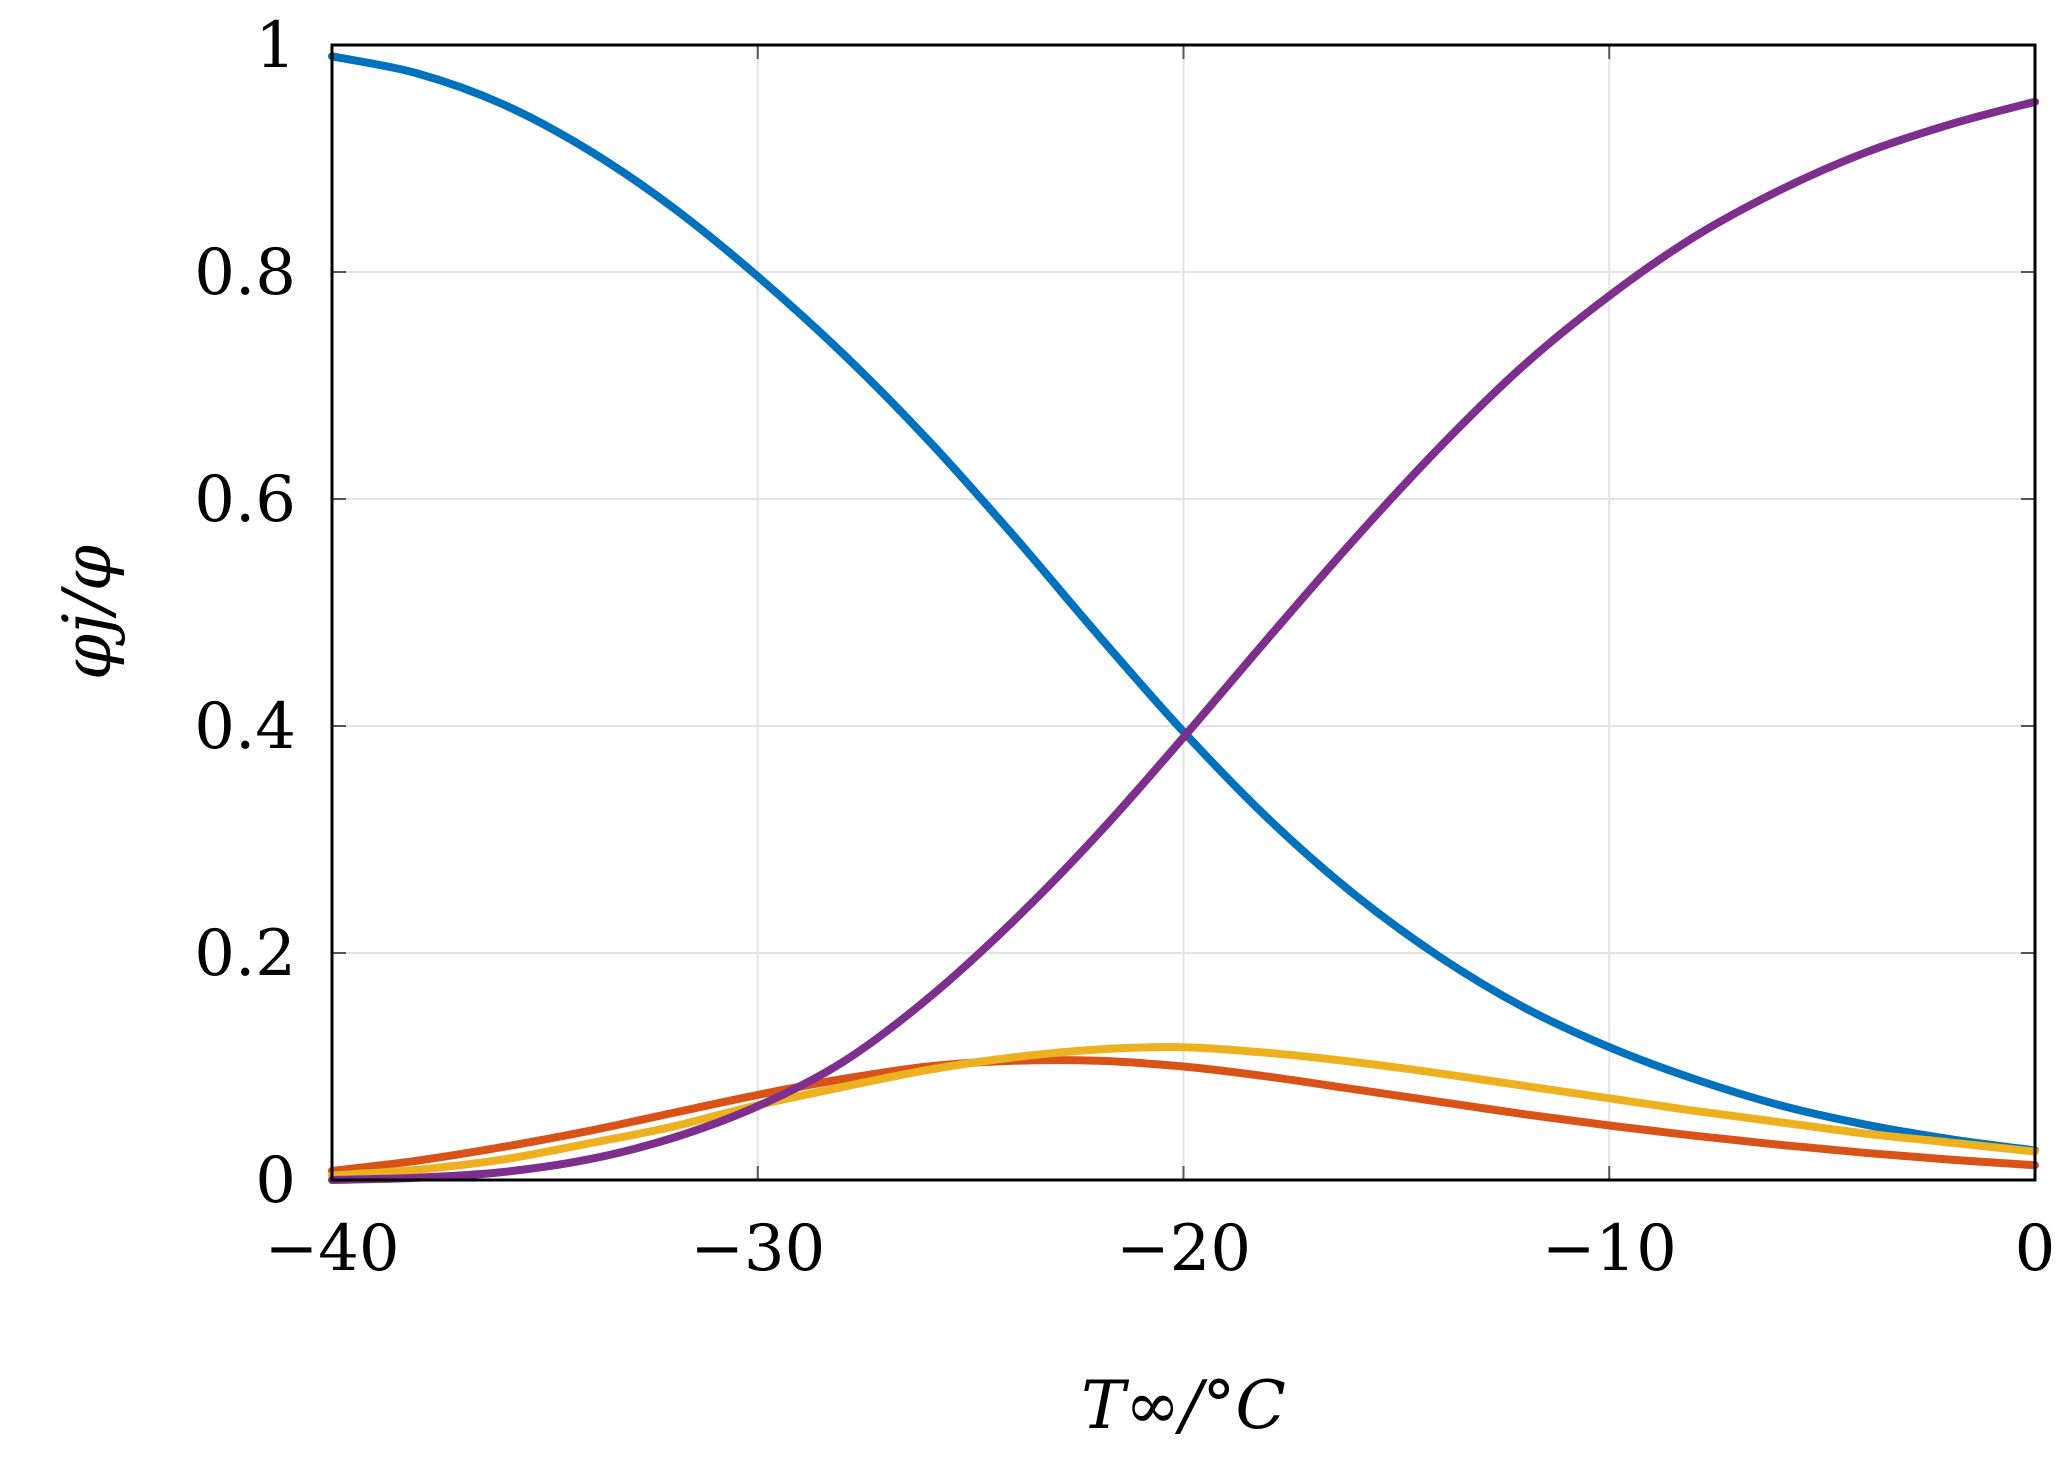 This screenshot has width=2067, height=1460. I want to click on x-axis-label: T∞/°C, so click(1183, 1405).